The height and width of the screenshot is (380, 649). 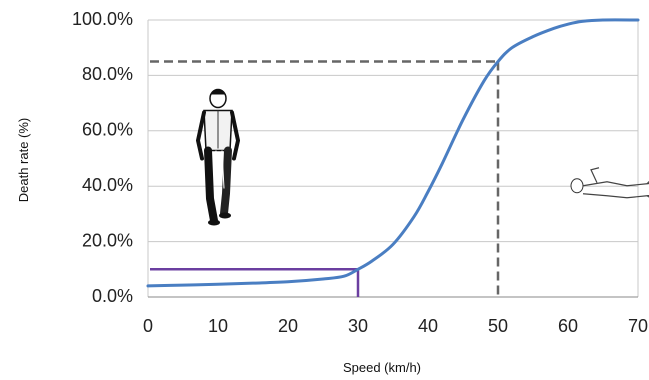 What do you see at coordinates (568, 326) in the screenshot?
I see `x-tick-label: 60` at bounding box center [568, 326].